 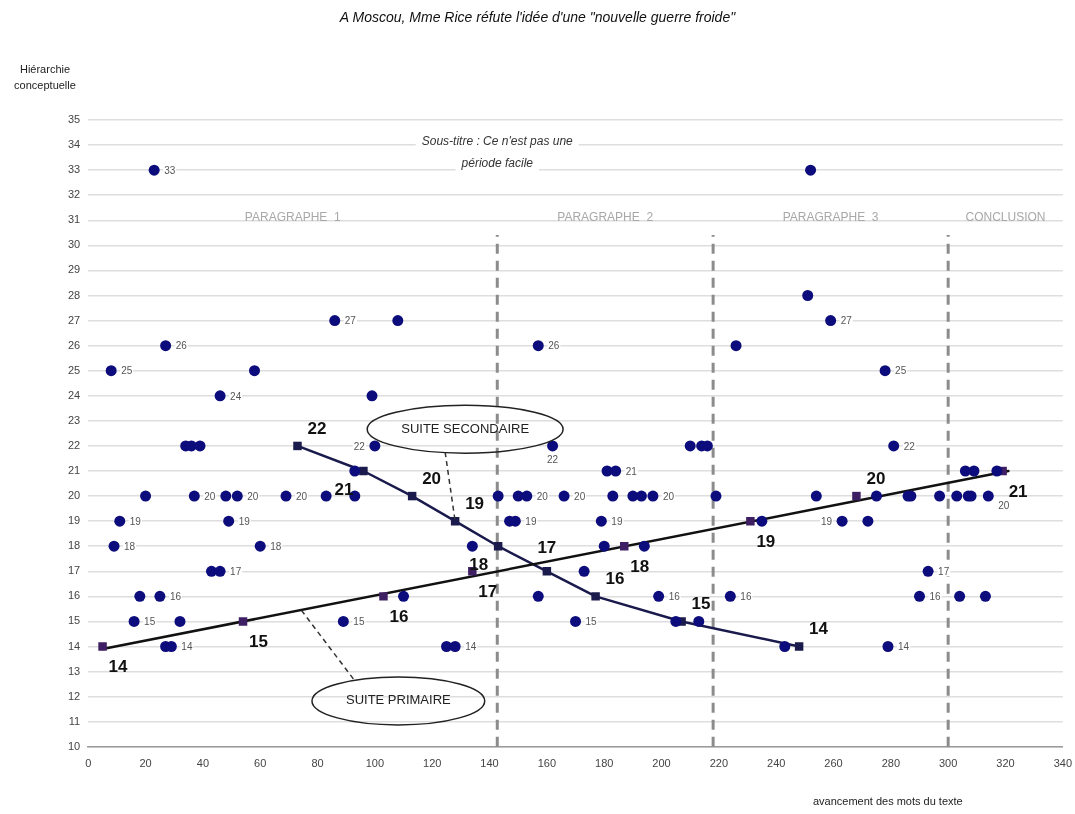 I want to click on y-tick-label: 26, so click(x=74, y=344).